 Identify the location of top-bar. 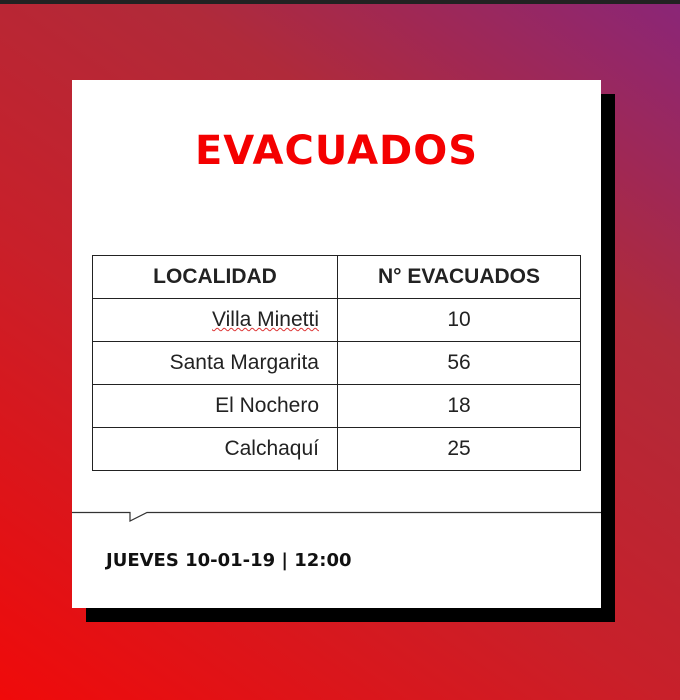
(340, 2).